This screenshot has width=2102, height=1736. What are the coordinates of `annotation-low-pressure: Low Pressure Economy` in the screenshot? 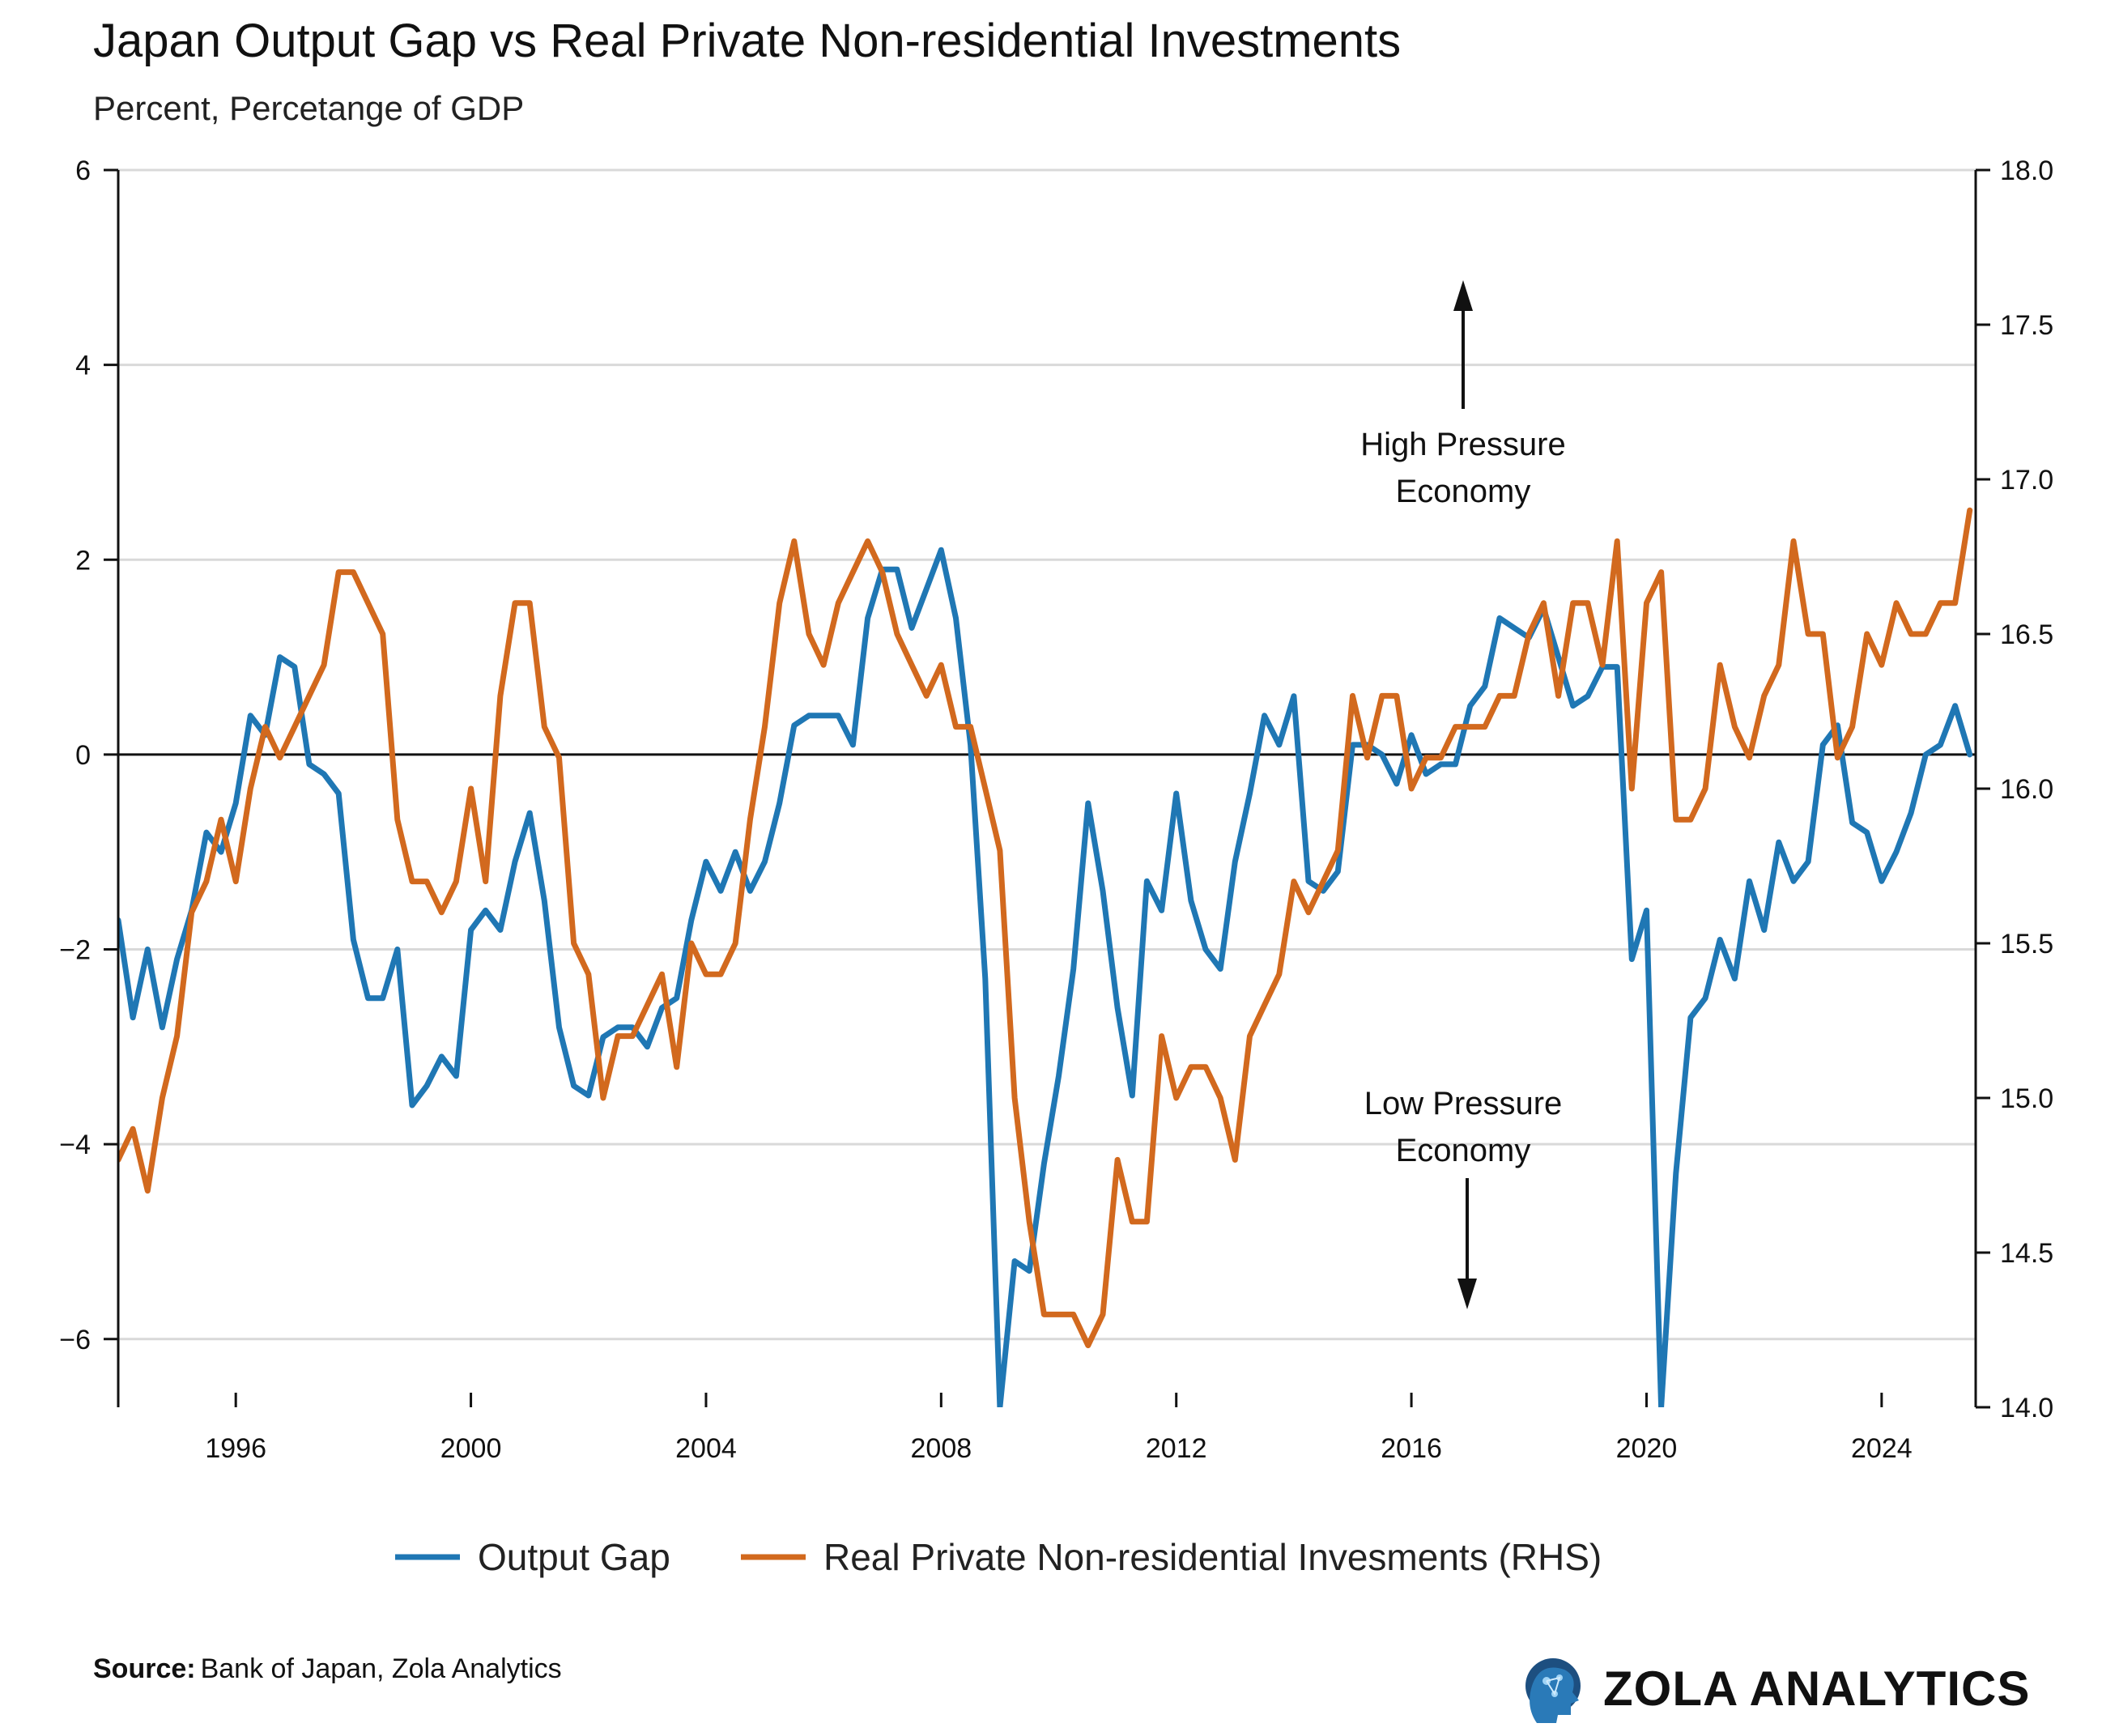 It's located at (1463, 1197).